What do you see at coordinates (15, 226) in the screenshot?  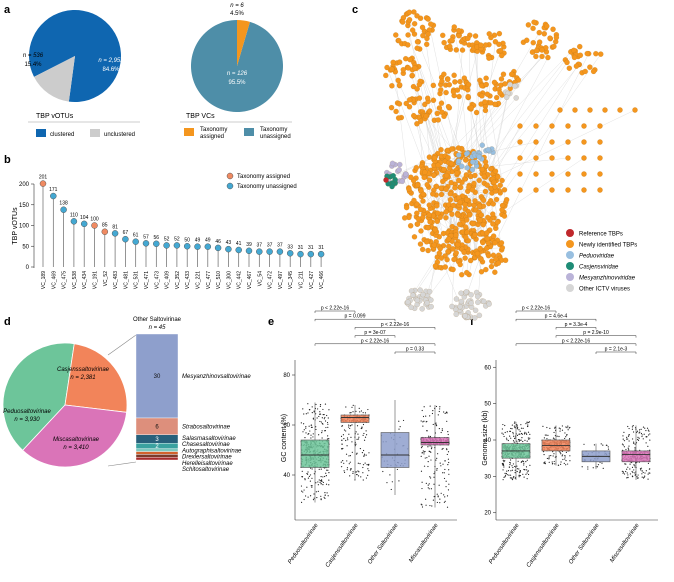 I see `y-axis-label: TBP vOTUs` at bounding box center [15, 226].